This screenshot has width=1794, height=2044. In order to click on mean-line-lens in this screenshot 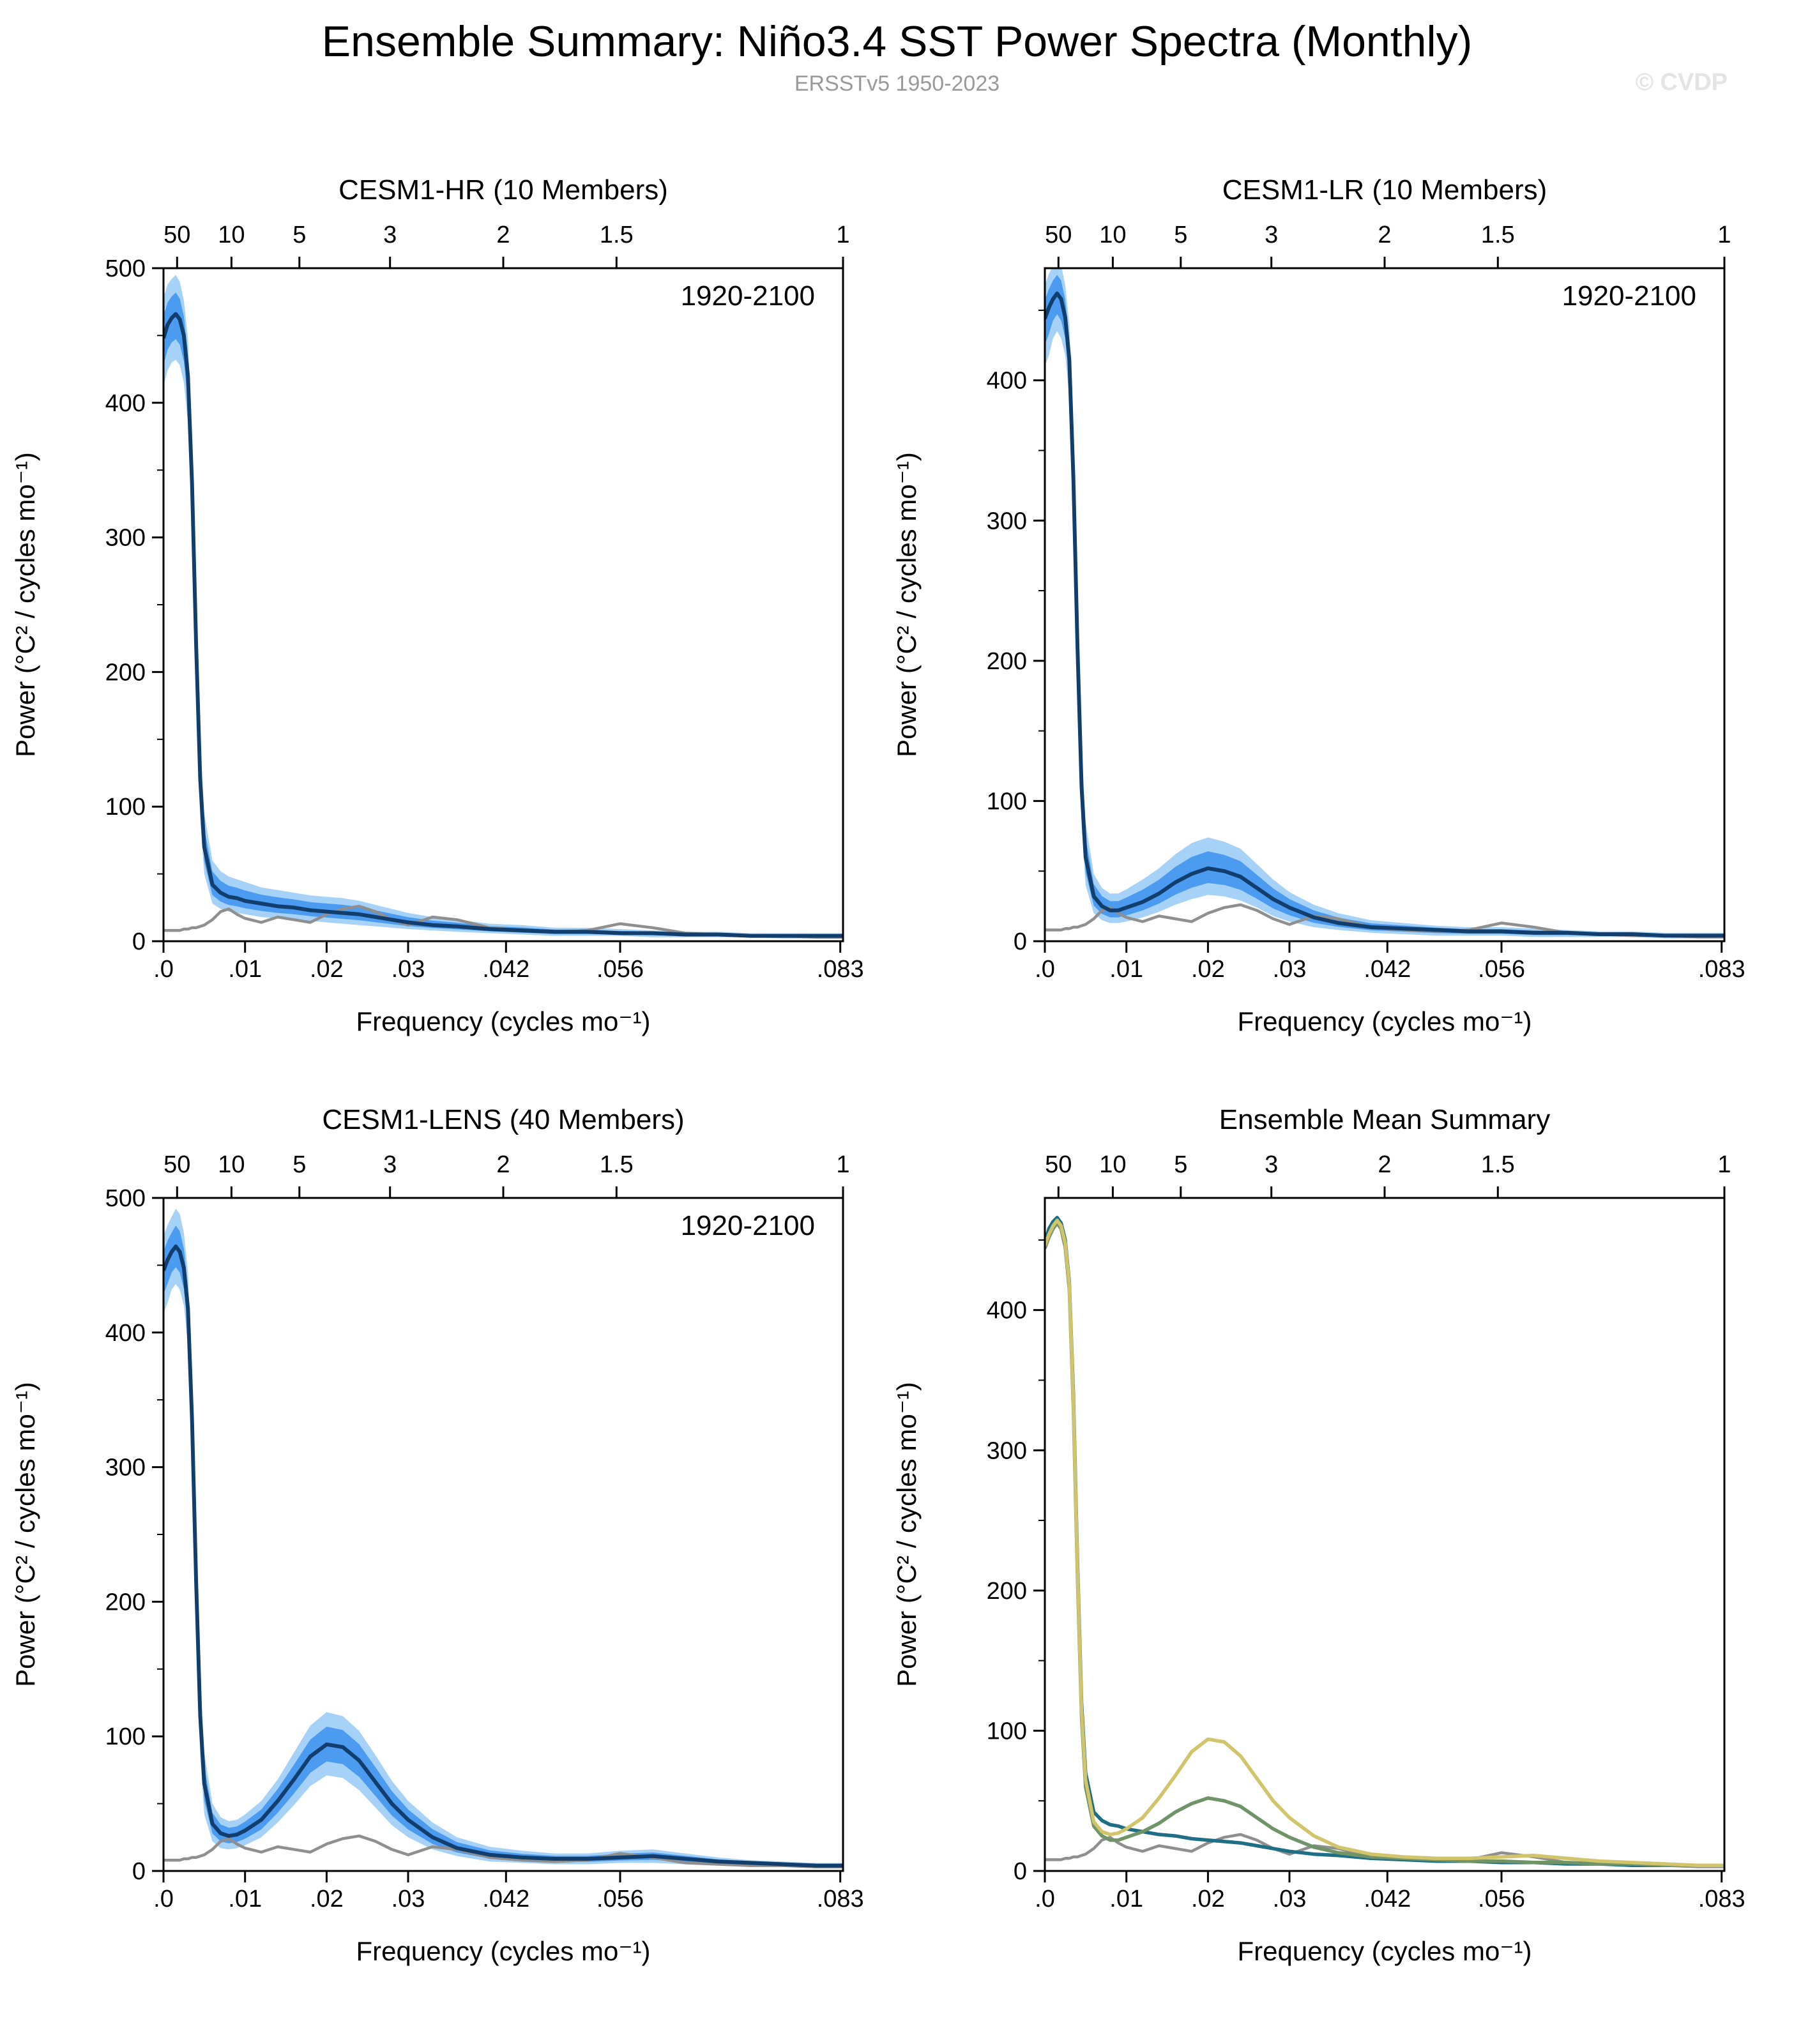, I will do `click(1384, 1542)`.